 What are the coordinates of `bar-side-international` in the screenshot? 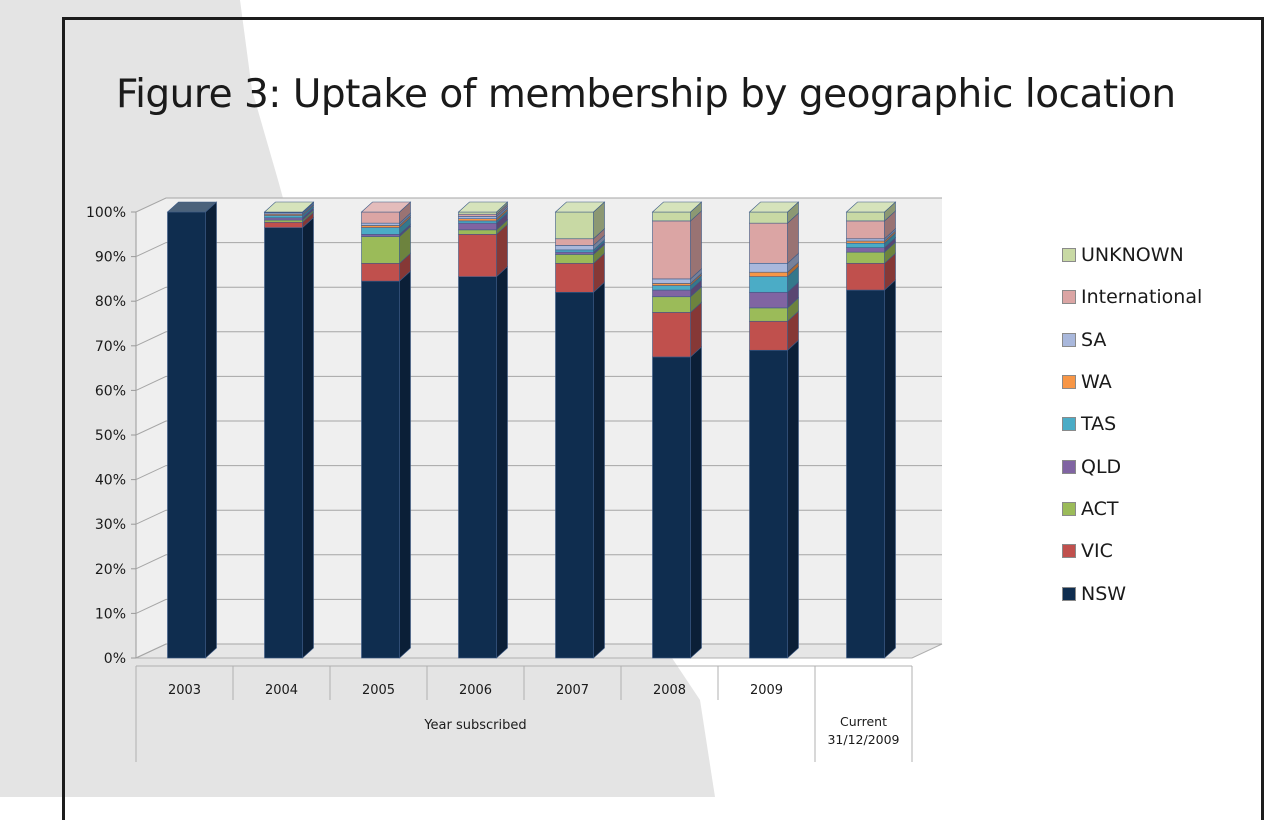 It's located at (696, 245).